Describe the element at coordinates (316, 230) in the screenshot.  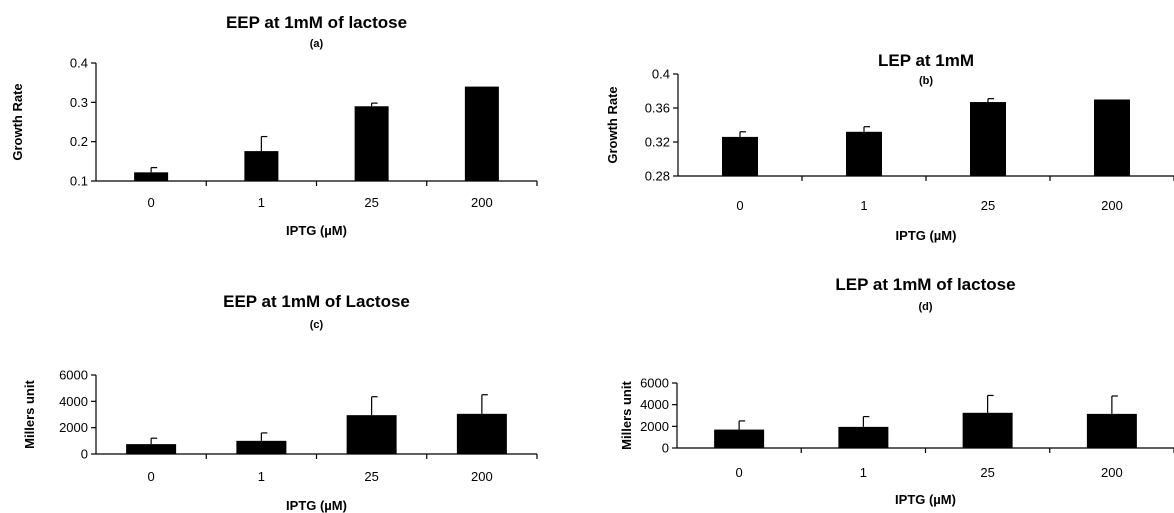
I see `chart-a-x-label: IPTG (µM)` at that location.